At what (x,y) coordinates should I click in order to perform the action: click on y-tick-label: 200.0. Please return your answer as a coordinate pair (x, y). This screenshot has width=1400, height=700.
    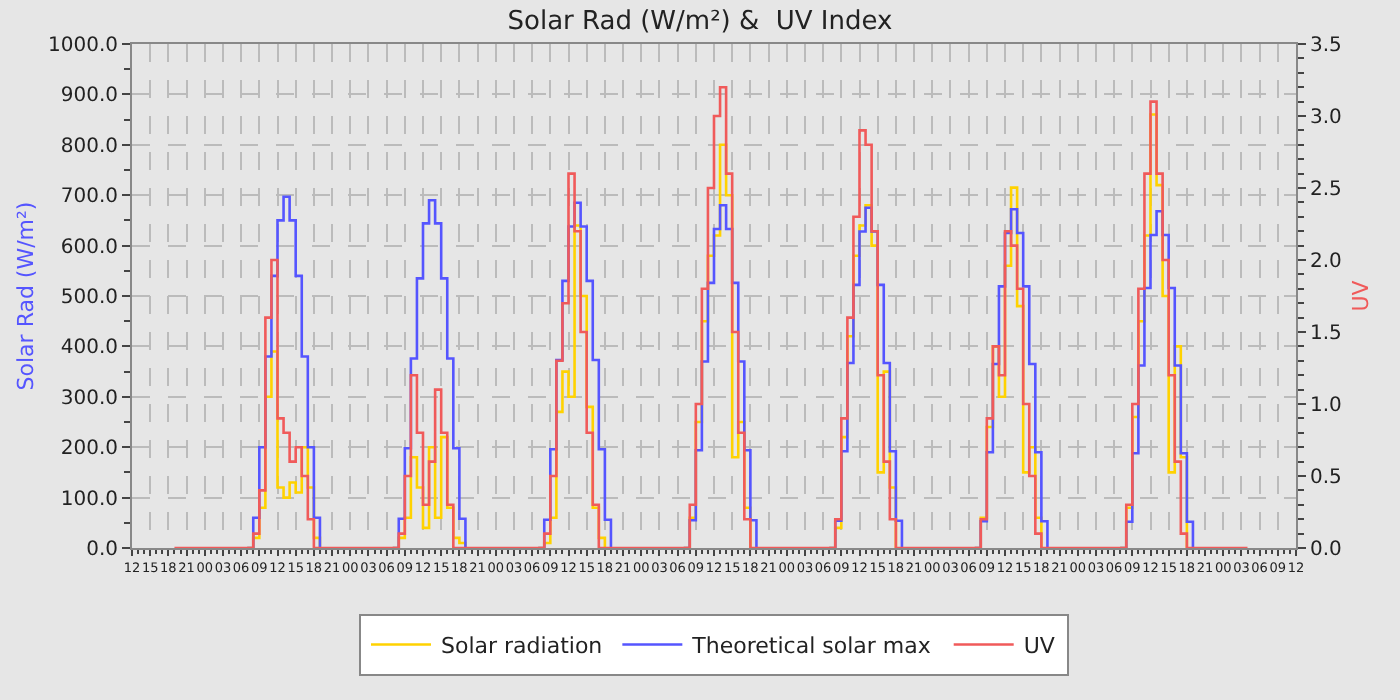
    Looking at the image, I should click on (89, 449).